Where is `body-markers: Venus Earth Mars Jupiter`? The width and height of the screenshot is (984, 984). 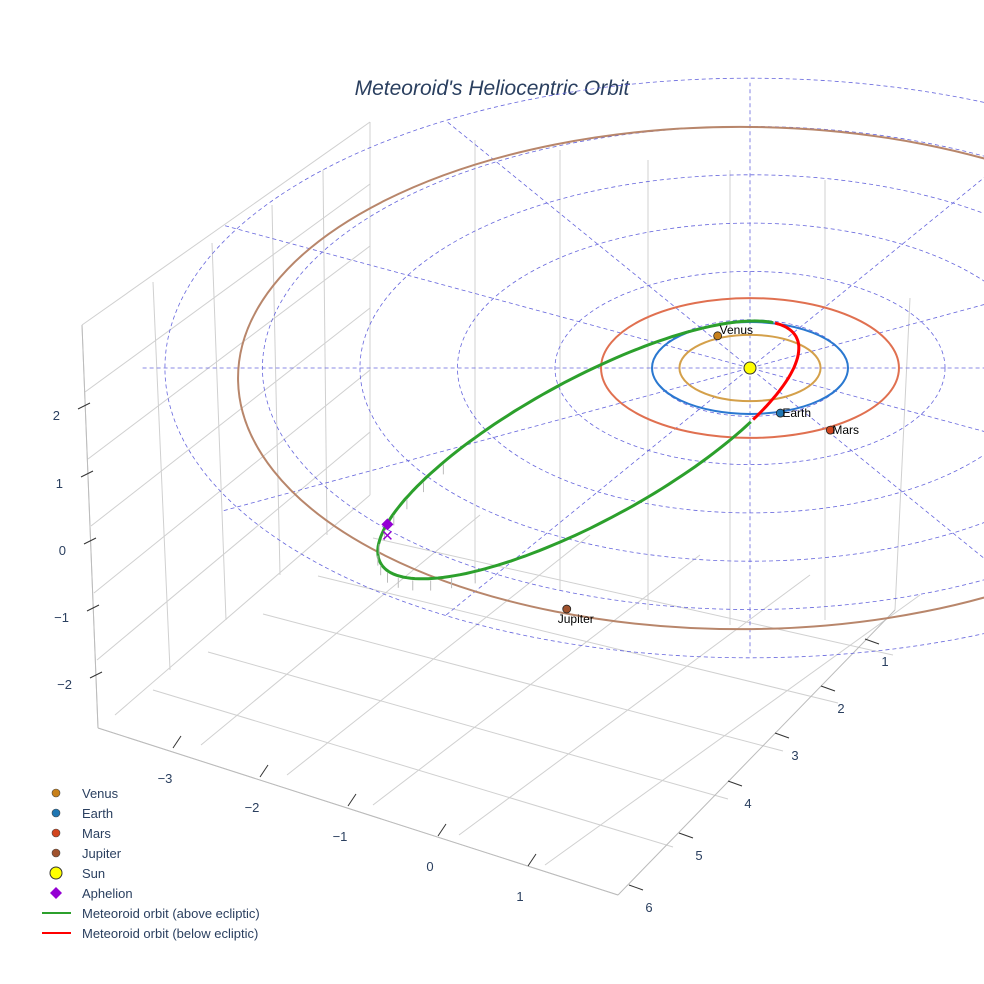 body-markers: Venus Earth Mars Jupiter is located at coordinates (620, 474).